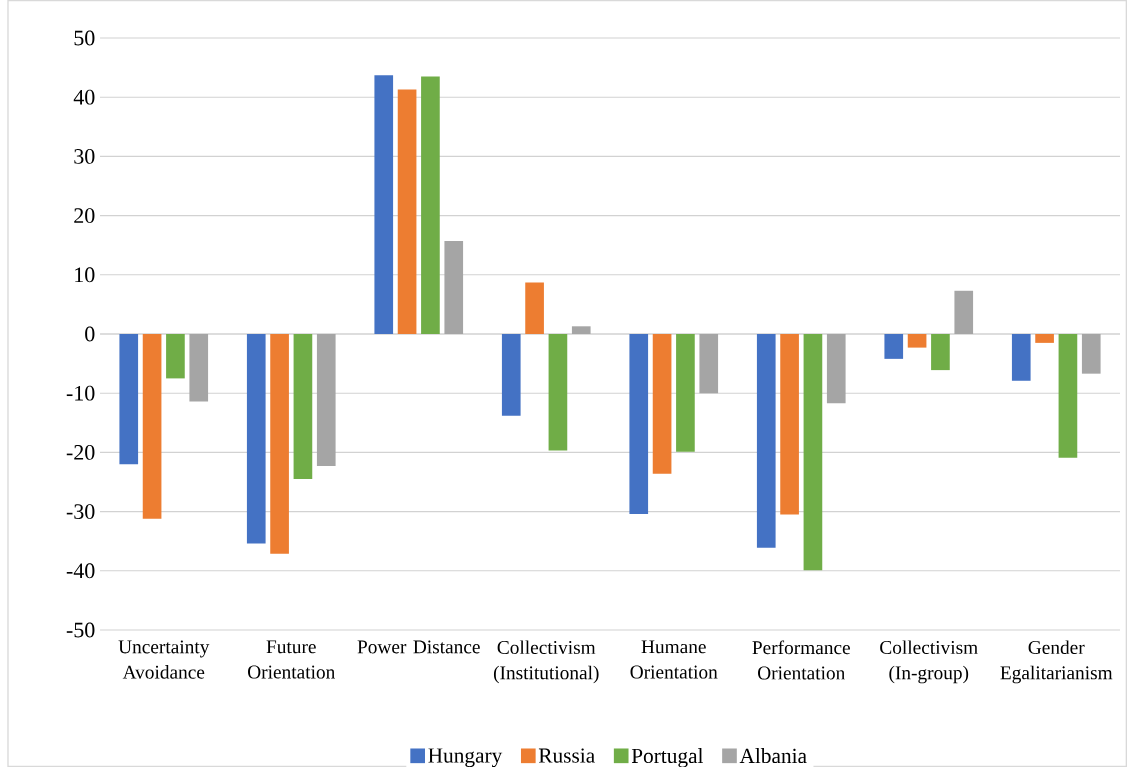 The image size is (1127, 767). I want to click on y-tick-label: 10, so click(85, 275).